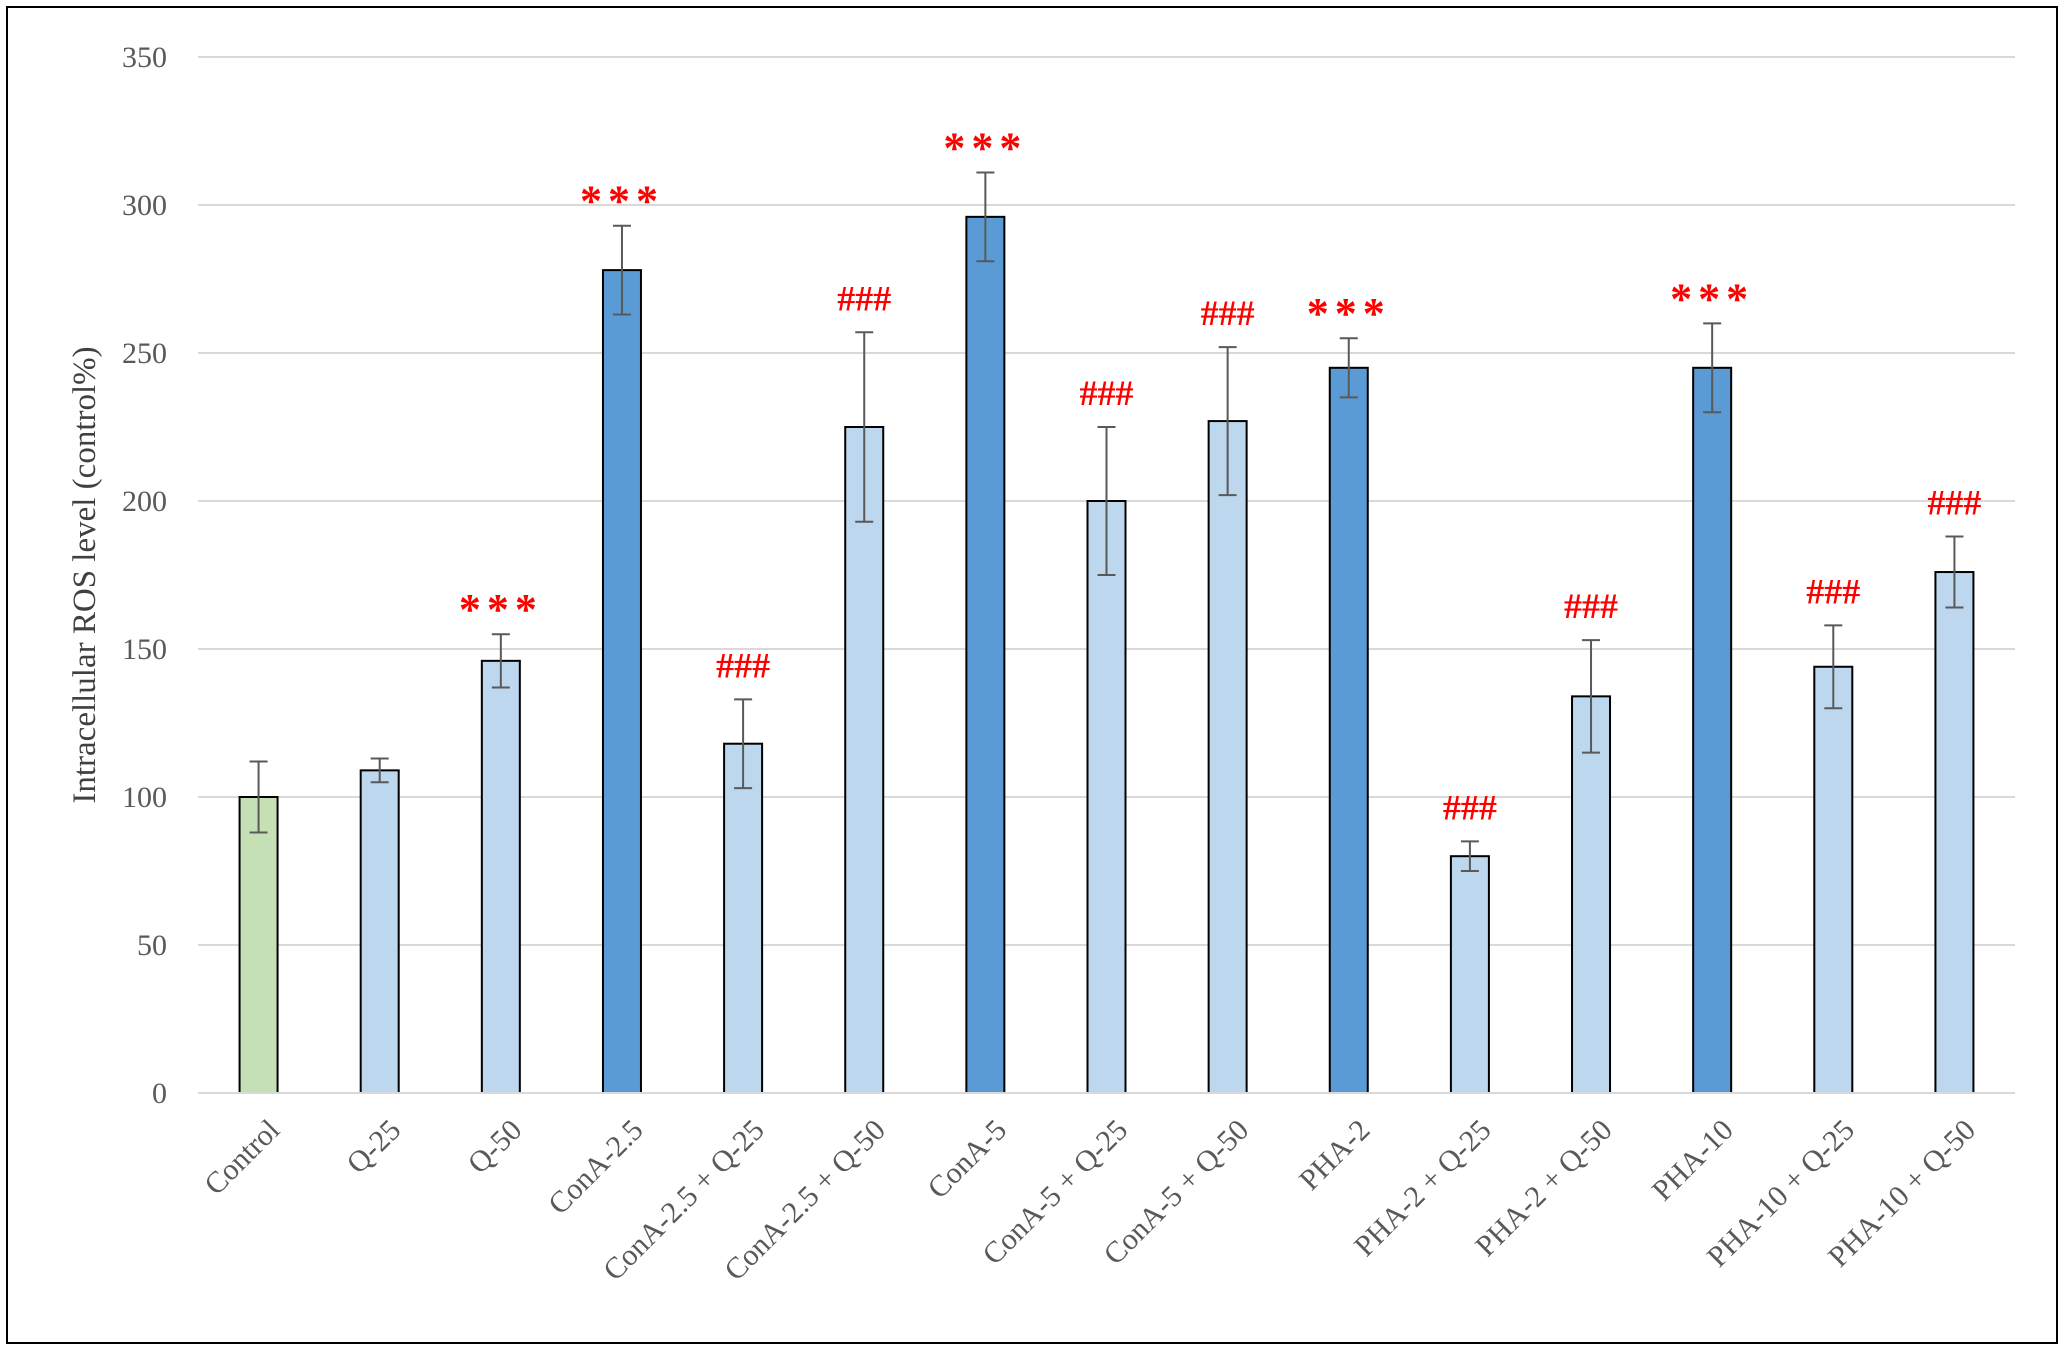  I want to click on y-tick-label: 100, so click(144, 797).